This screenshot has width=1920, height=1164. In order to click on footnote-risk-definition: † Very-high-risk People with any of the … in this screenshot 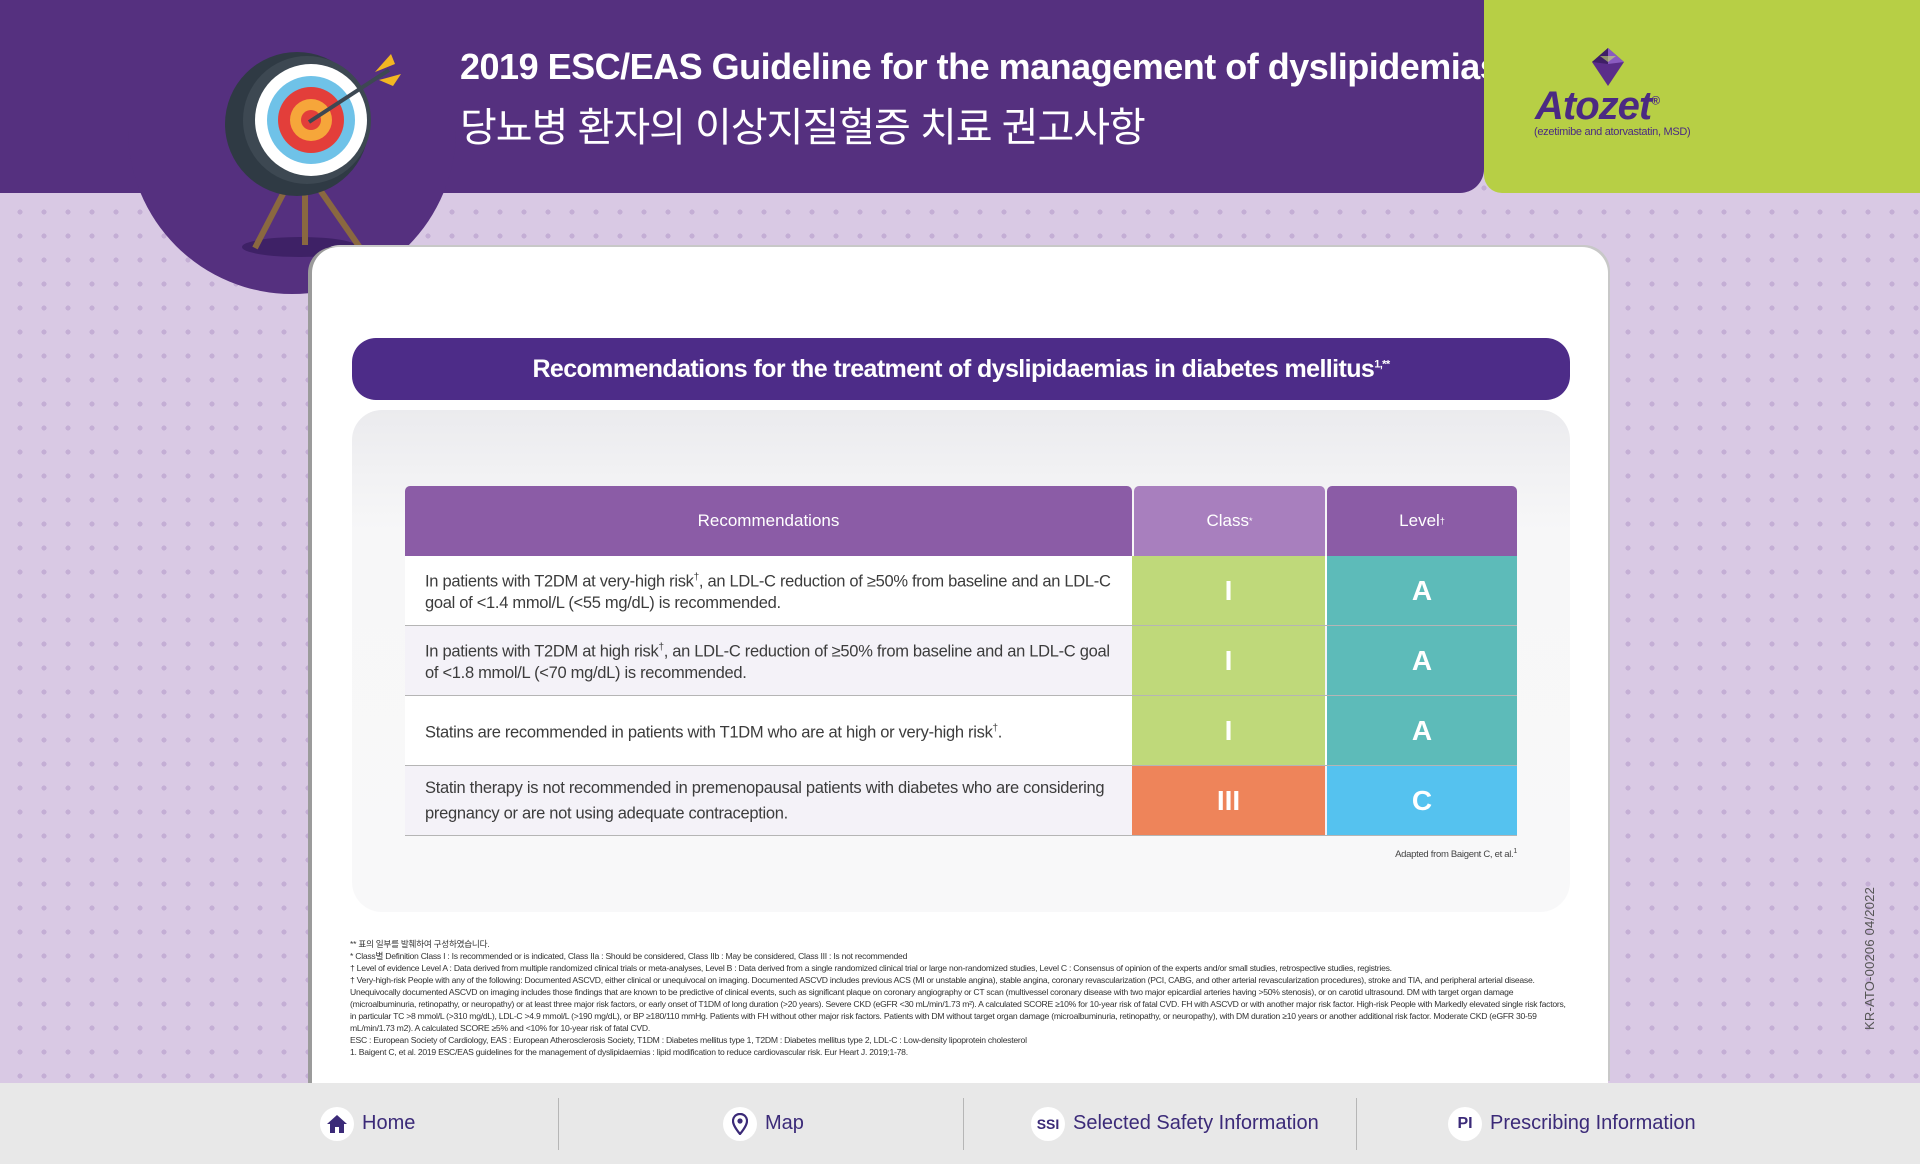, I will do `click(958, 1004)`.